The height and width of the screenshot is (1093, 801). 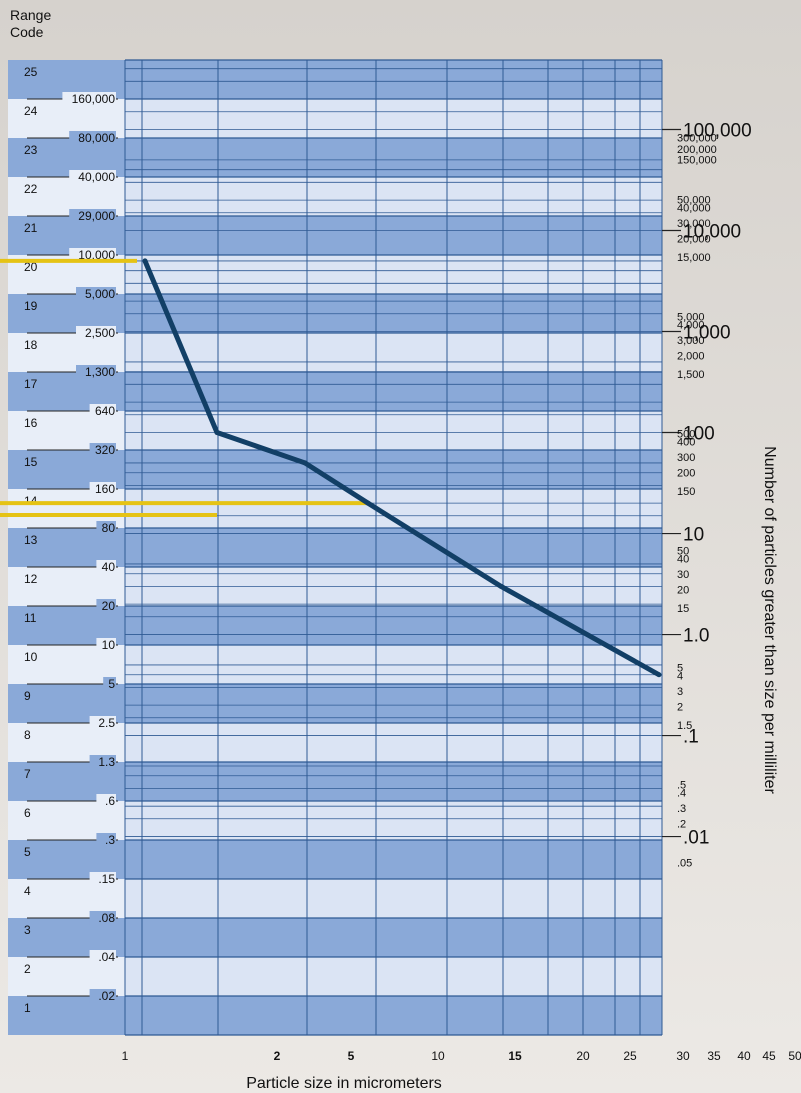 What do you see at coordinates (111, 684) in the screenshot?
I see `boundary-label: 5` at bounding box center [111, 684].